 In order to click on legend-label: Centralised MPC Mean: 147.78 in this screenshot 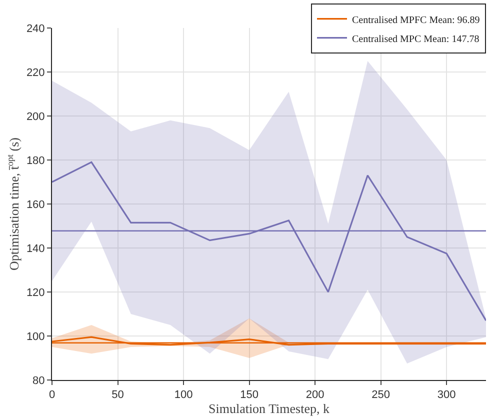, I will do `click(416, 39)`.